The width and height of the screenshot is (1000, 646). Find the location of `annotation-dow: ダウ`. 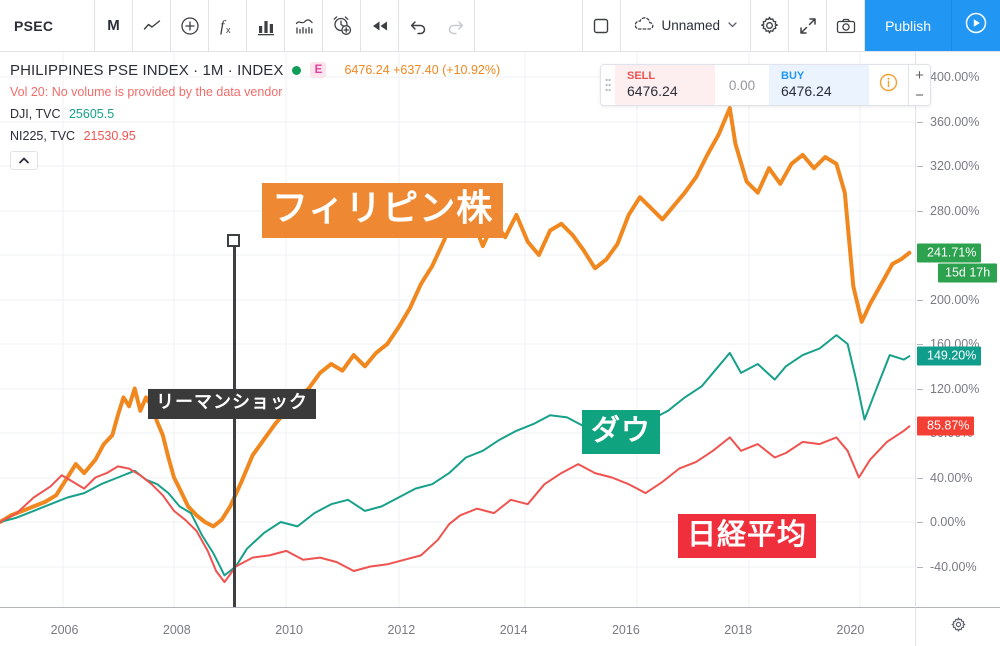

annotation-dow: ダウ is located at coordinates (621, 432).